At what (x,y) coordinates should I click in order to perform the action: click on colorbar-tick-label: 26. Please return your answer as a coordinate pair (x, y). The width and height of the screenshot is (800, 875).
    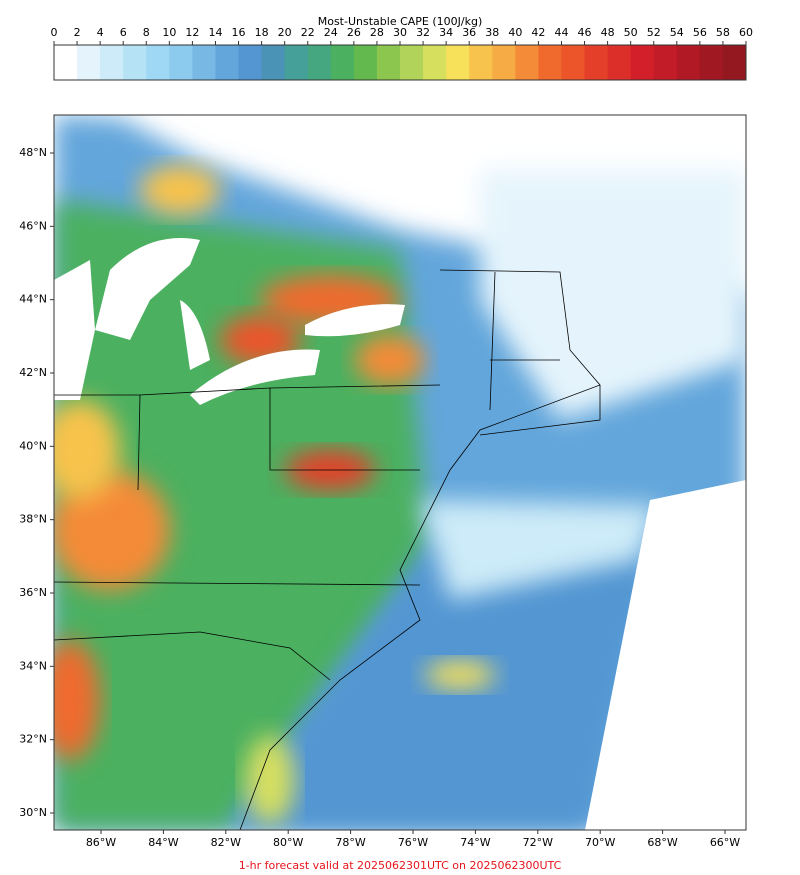
    Looking at the image, I should click on (354, 32).